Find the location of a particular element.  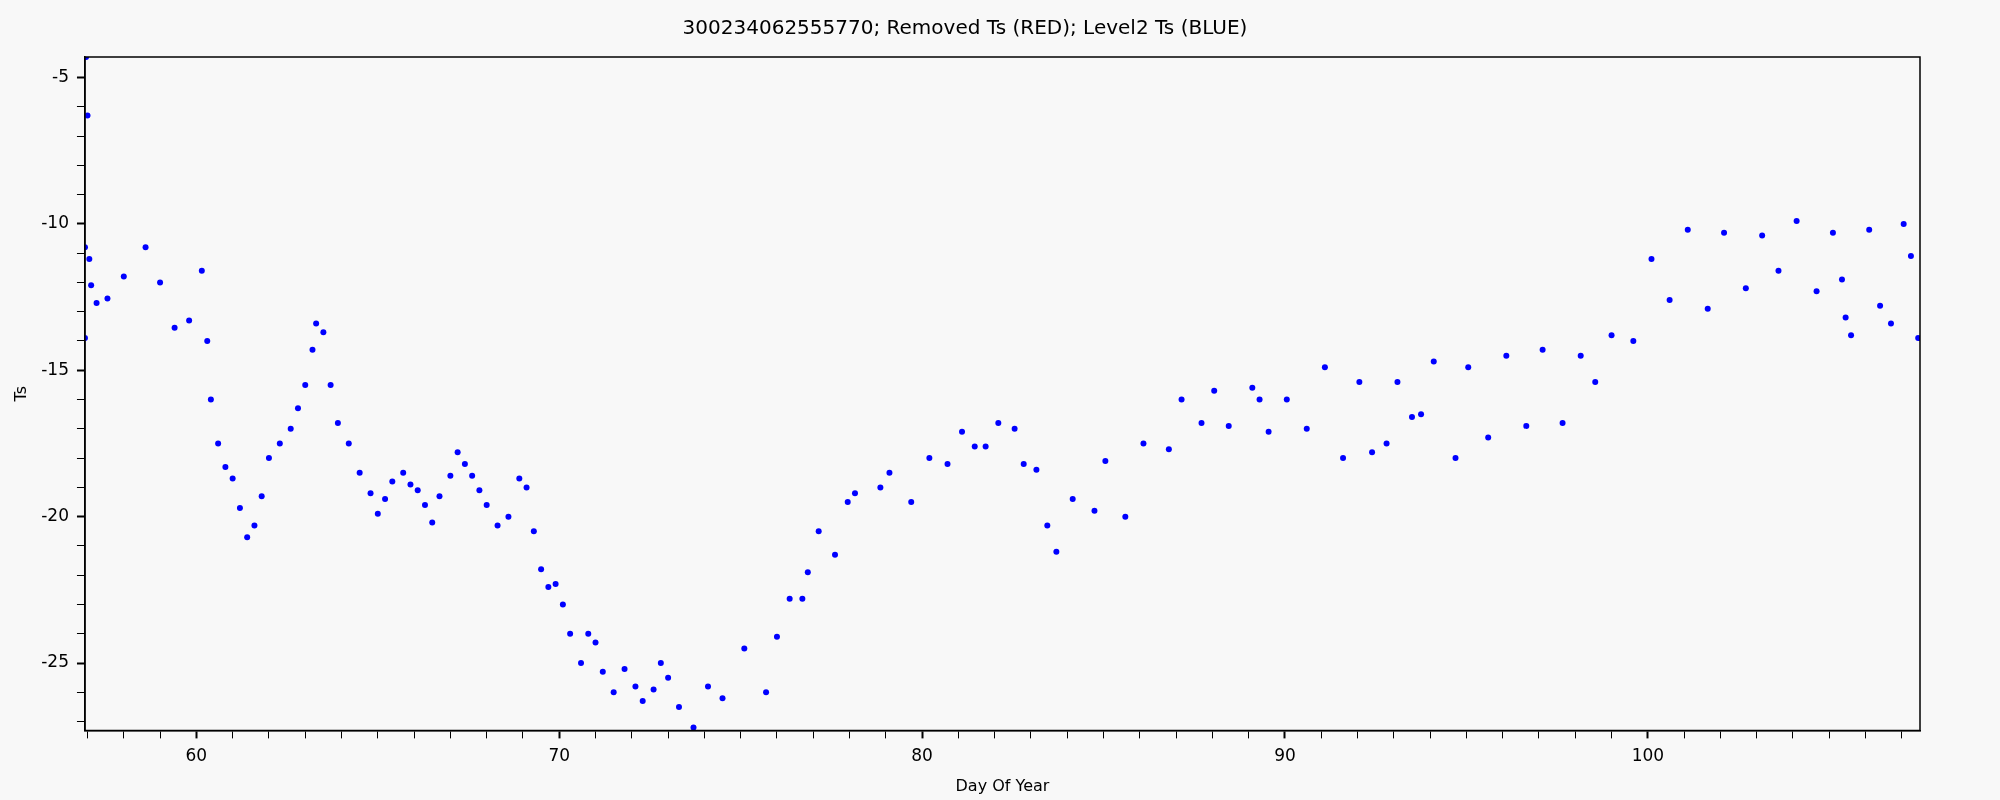

y-axis-title: Ts is located at coordinates (20, 394).